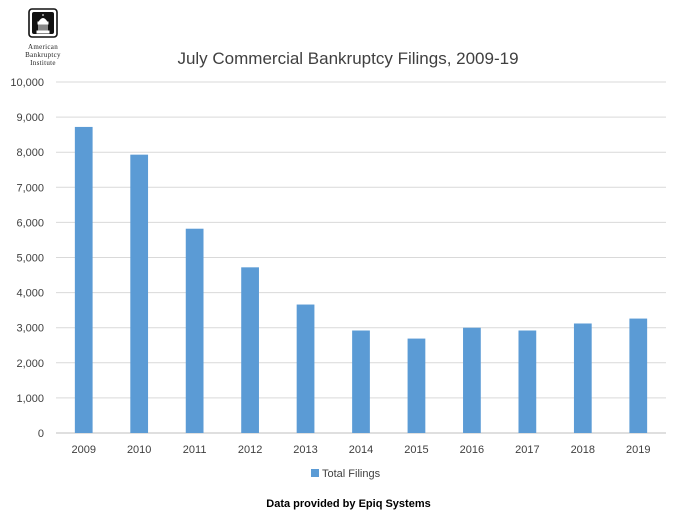 The width and height of the screenshot is (697, 522). I want to click on y-tick-label: 7,000, so click(30, 188).